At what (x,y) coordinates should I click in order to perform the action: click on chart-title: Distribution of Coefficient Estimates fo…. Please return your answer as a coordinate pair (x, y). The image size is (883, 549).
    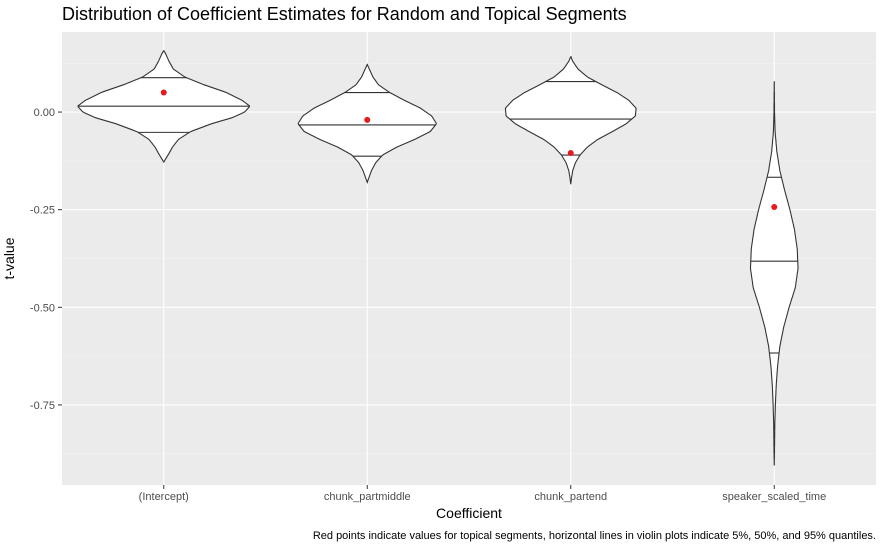
    Looking at the image, I should click on (344, 14).